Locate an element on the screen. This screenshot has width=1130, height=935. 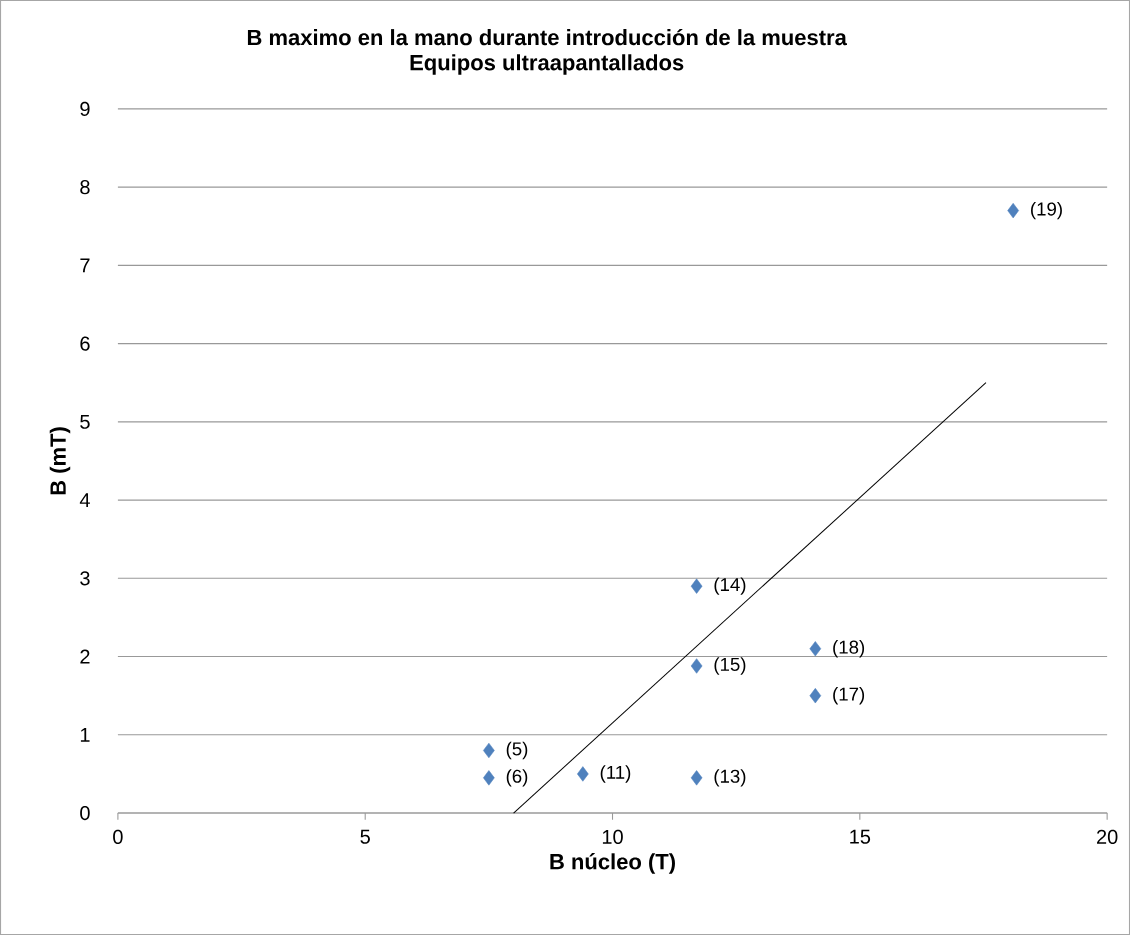
annotation: (19) is located at coordinates (1046, 210).